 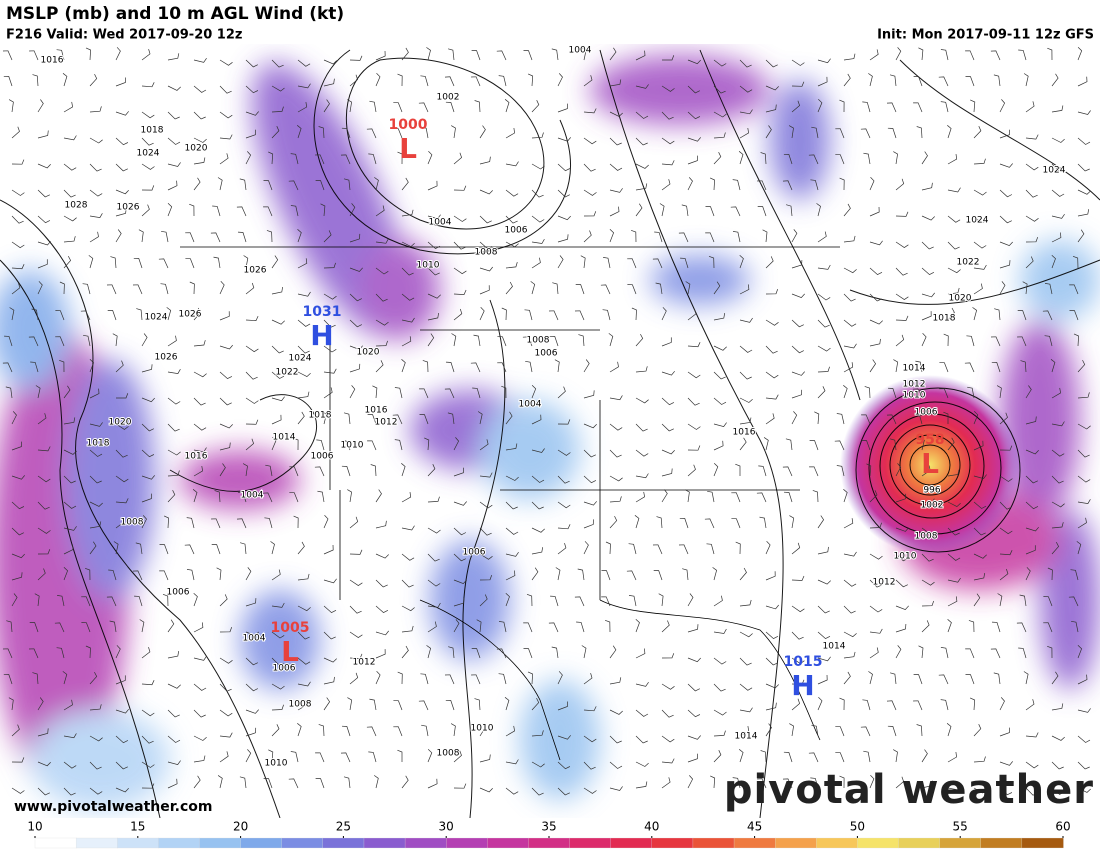 What do you see at coordinates (376, 411) in the screenshot?
I see `isobar-label: 1016` at bounding box center [376, 411].